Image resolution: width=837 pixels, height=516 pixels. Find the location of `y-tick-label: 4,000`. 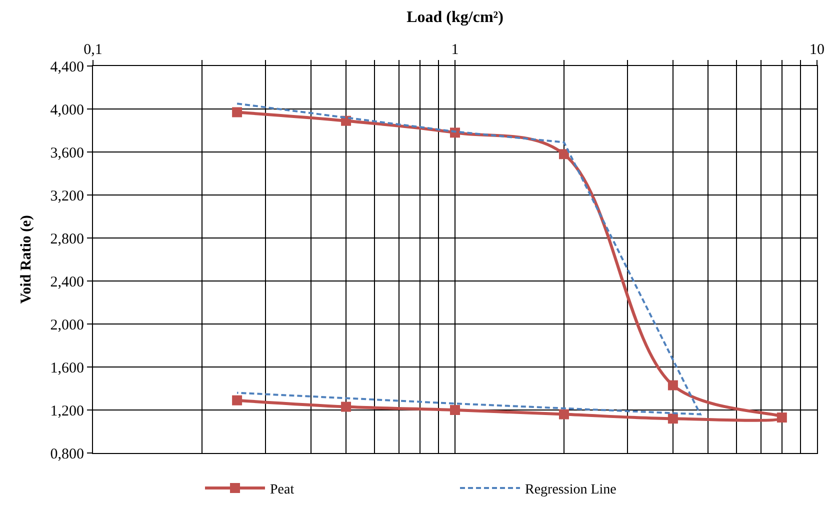

y-tick-label: 4,000 is located at coordinates (67, 110).